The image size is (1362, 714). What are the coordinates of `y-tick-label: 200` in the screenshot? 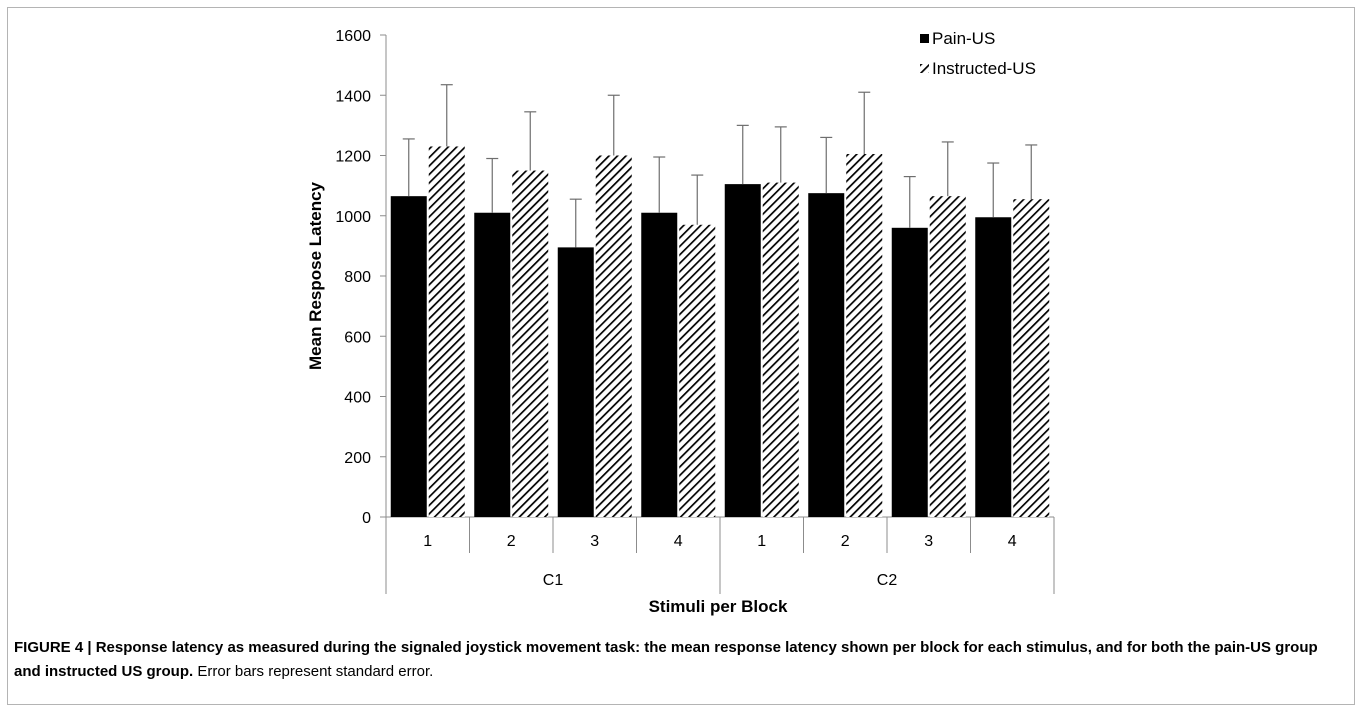 It's located at (357, 458).